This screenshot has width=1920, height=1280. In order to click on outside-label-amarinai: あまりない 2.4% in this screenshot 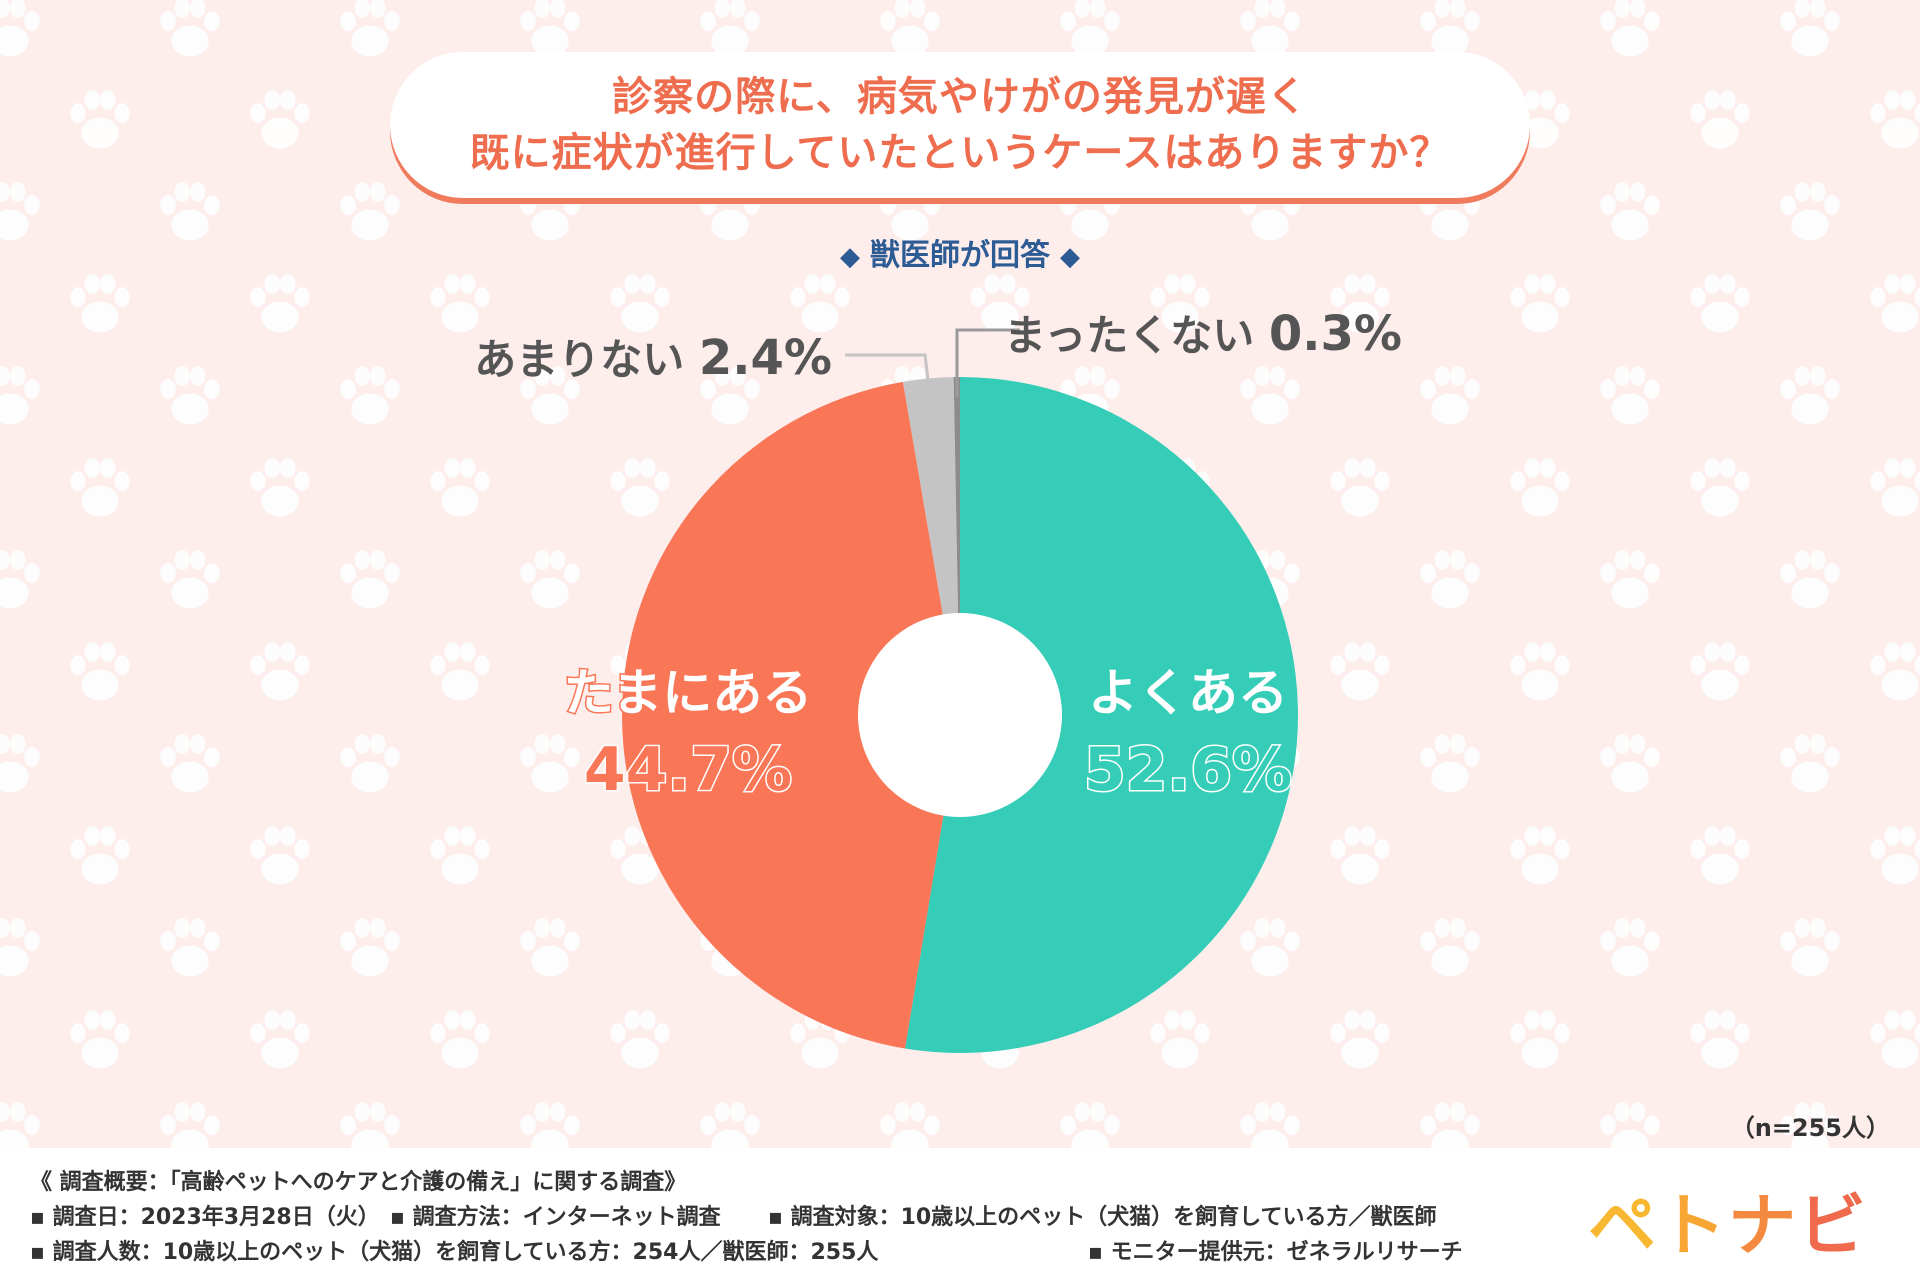, I will do `click(653, 358)`.